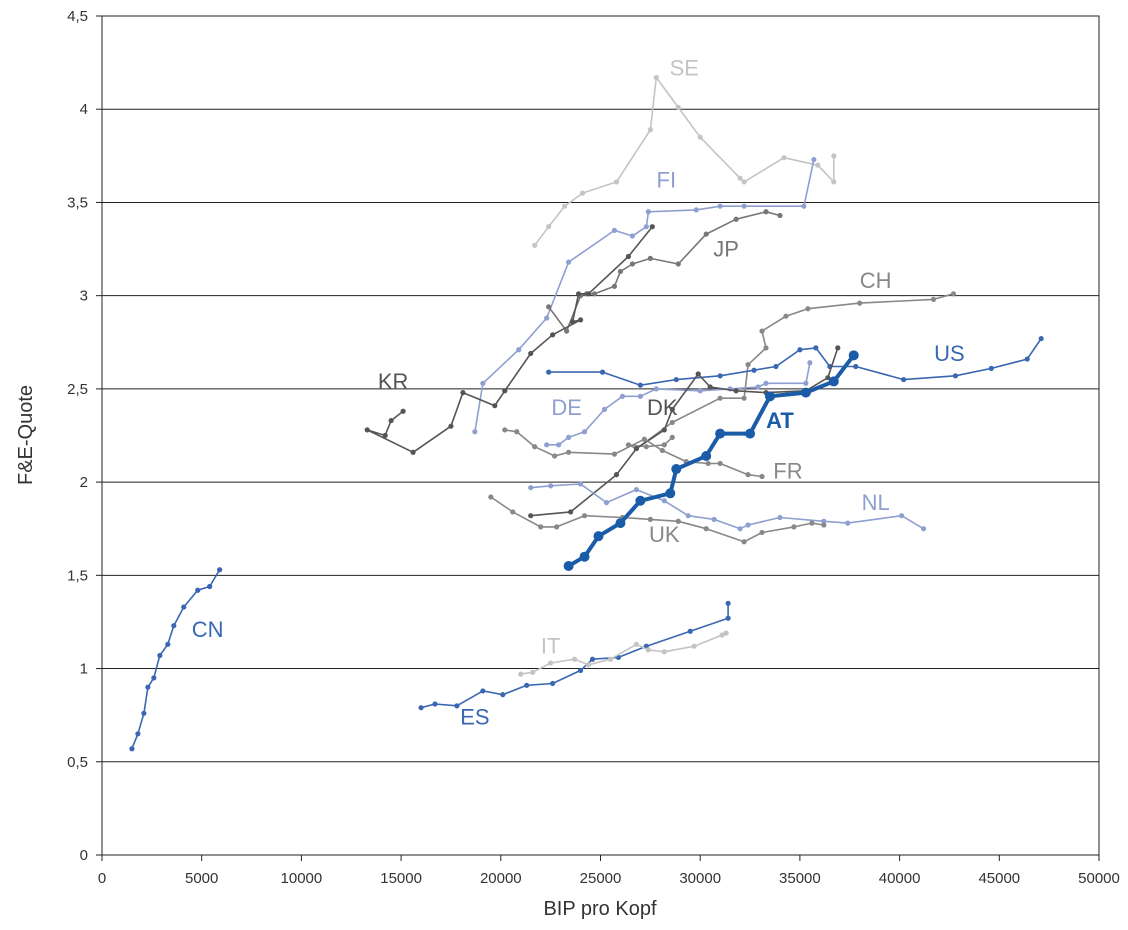  Describe the element at coordinates (795, 362) in the screenshot. I see `series-line-us` at that location.